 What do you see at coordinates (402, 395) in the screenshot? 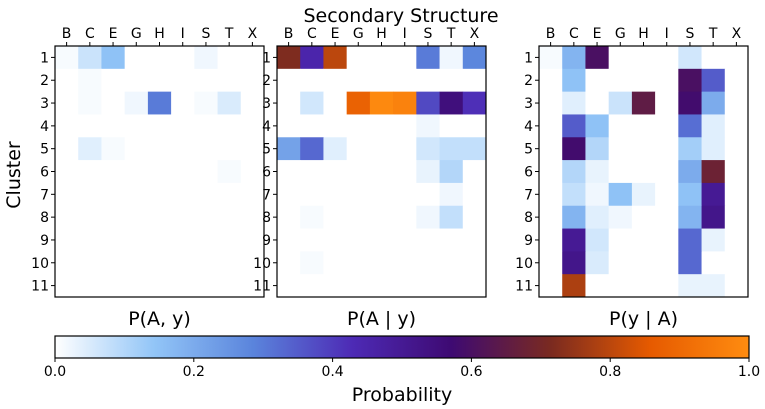
I see `colorbar-label: Probability` at bounding box center [402, 395].